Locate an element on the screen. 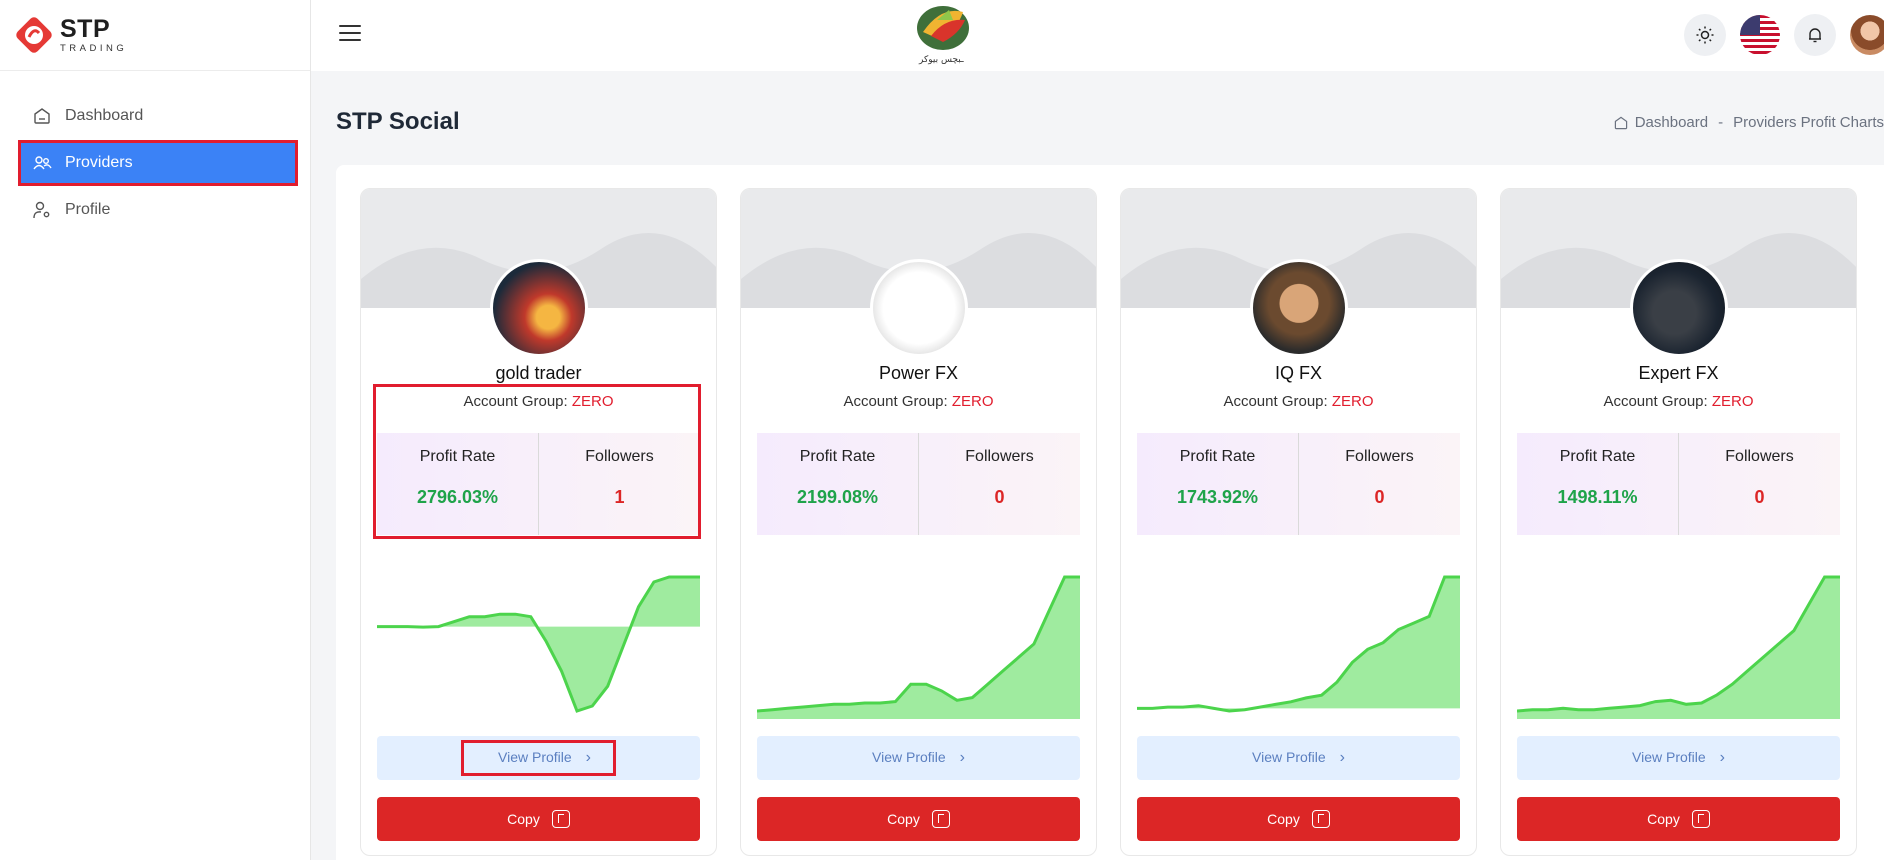 The width and height of the screenshot is (1884, 860). sidebar-item-label: Providers is located at coordinates (99, 162).